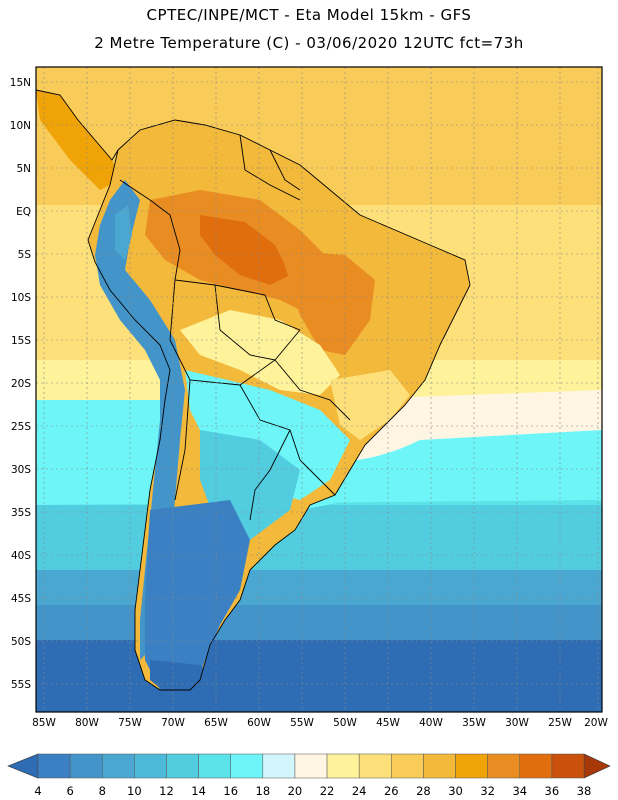 This screenshot has height=800, width=618. Describe the element at coordinates (319, 590) in the screenshot. I see `band-cool` at that location.